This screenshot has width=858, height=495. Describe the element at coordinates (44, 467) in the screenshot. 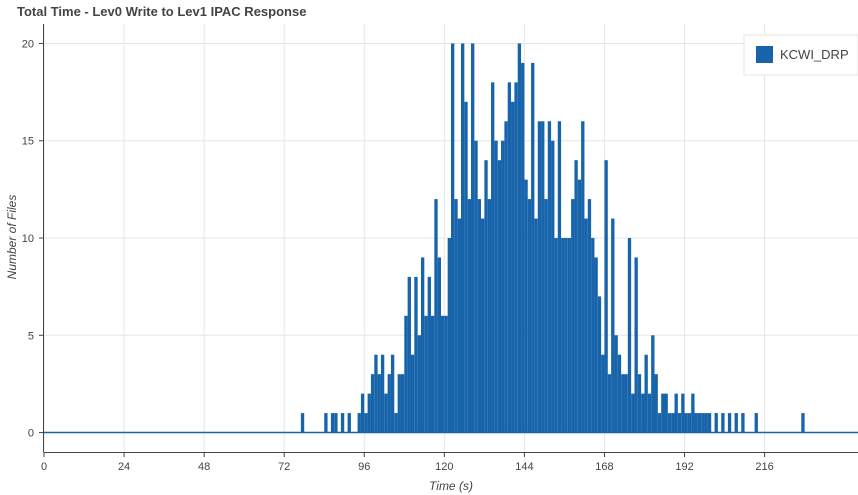

I see `x-tick-label: 0` at that location.